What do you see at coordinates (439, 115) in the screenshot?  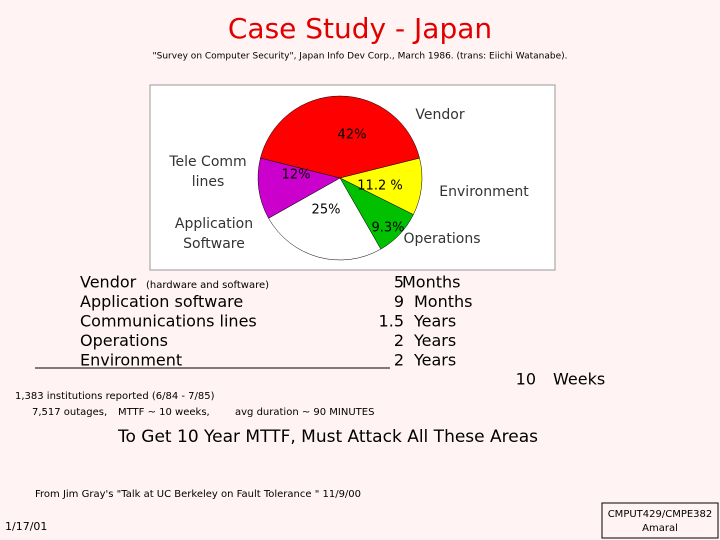 I see `category-label: Vendor` at bounding box center [439, 115].